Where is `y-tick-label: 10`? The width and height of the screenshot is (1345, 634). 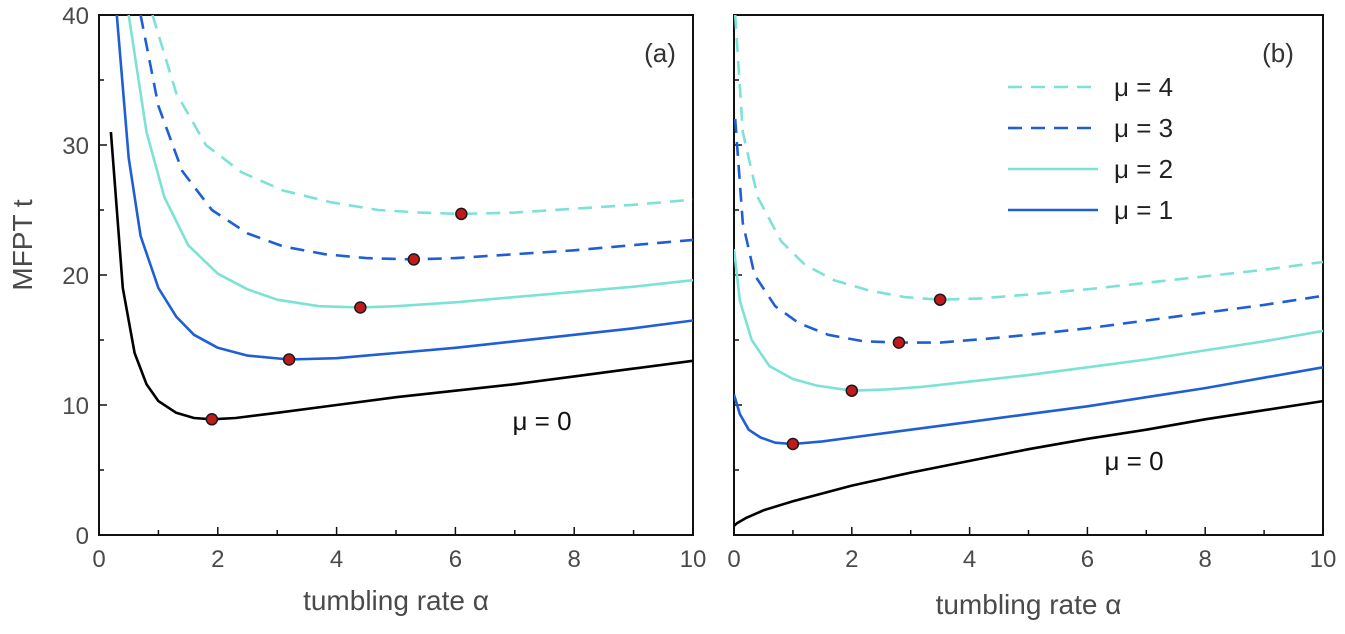 y-tick-label: 10 is located at coordinates (75, 406).